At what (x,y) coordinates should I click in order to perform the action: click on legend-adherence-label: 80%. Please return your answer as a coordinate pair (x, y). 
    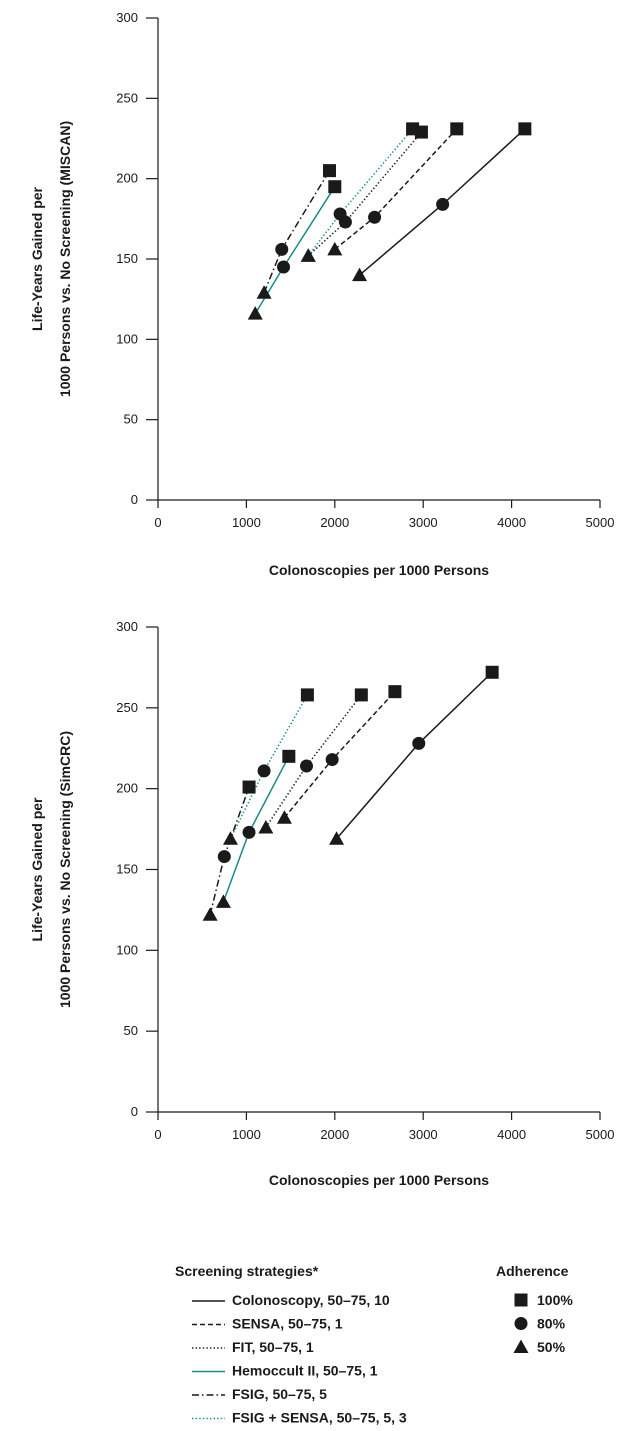
    Looking at the image, I should click on (551, 1324).